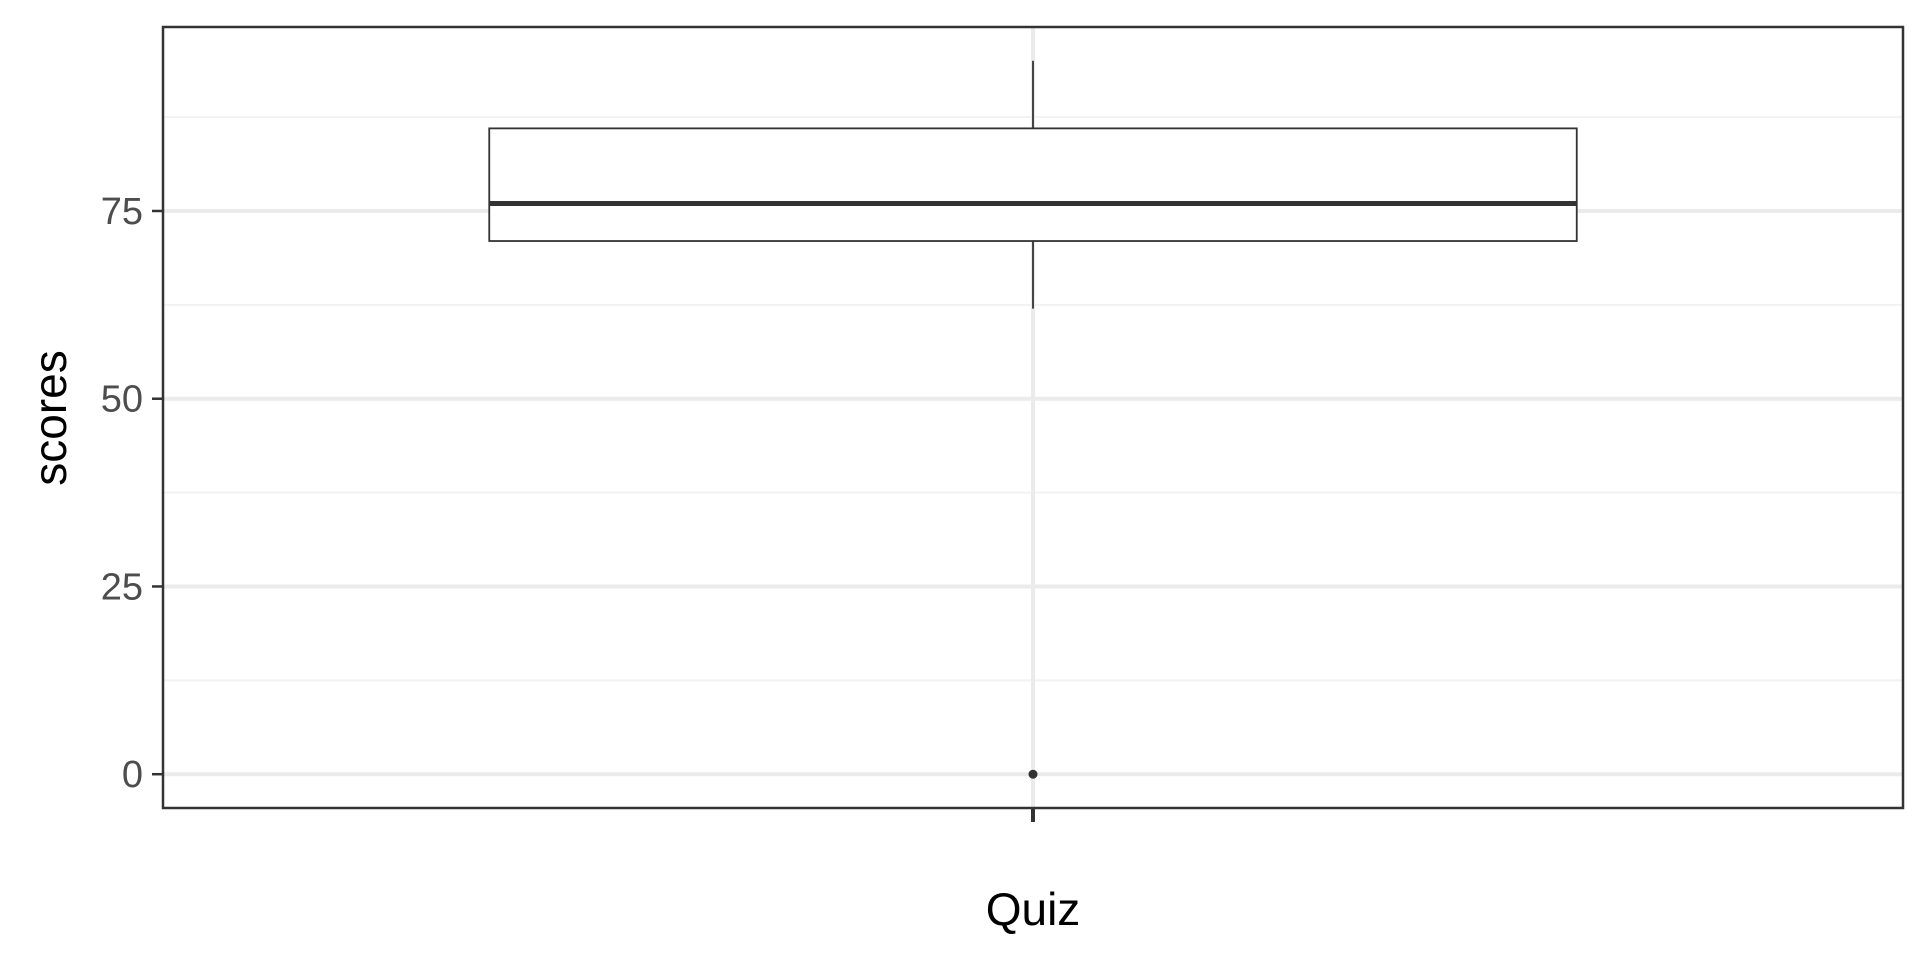 Image resolution: width=1920 pixels, height=965 pixels. I want to click on y-tick-label: 50, so click(122, 400).